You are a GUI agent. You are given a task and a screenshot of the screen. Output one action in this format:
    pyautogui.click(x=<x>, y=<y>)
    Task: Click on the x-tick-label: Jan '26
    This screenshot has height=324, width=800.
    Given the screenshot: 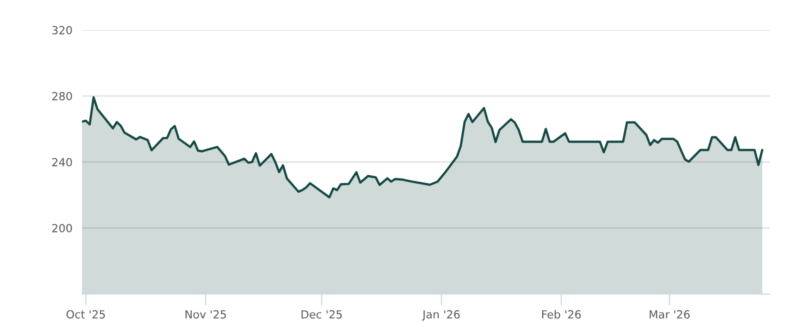 What is the action you would take?
    pyautogui.click(x=441, y=315)
    